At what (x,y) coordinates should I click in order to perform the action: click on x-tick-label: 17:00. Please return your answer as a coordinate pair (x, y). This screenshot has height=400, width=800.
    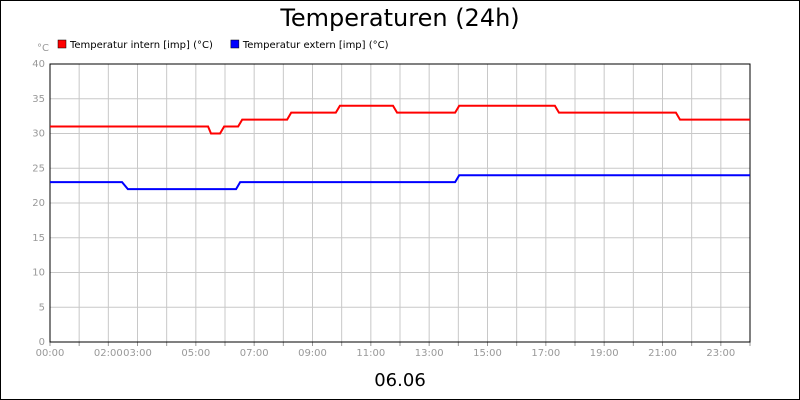
    Looking at the image, I should click on (545, 353).